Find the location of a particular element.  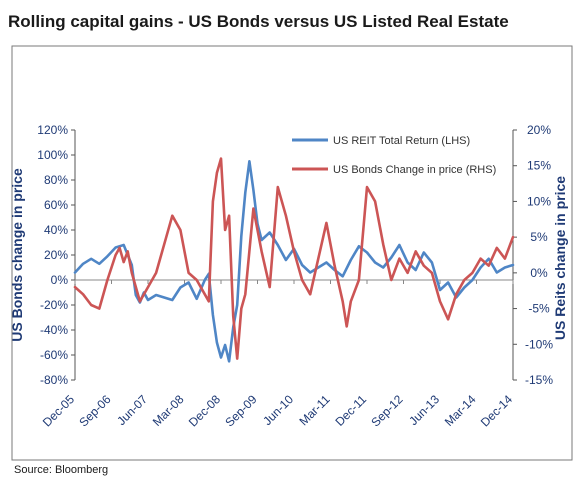

right-tick-label: 5% is located at coordinates (539, 237).